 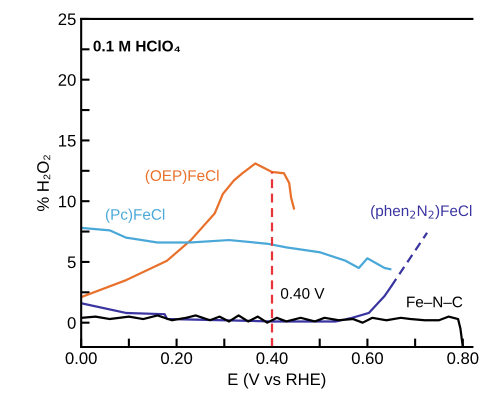 What do you see at coordinates (421, 212) in the screenshot?
I see `text: (phen$_{2}$N$_{2}$)FeCl` at bounding box center [421, 212].